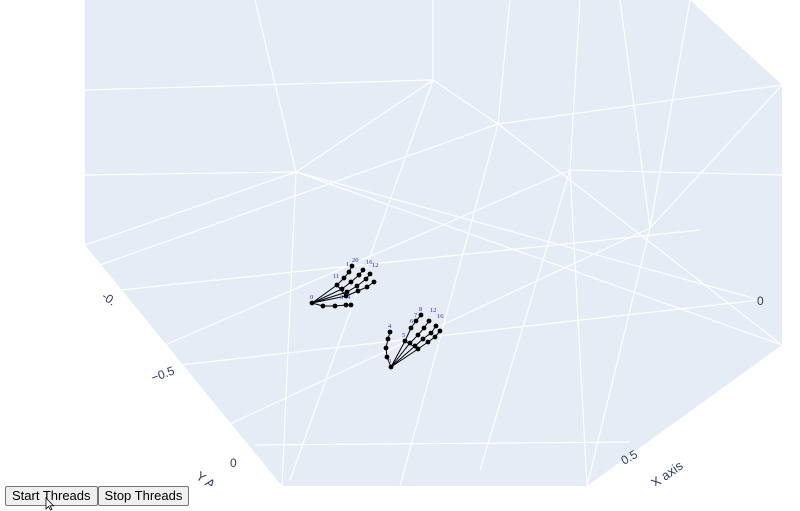 The image size is (800, 511). What do you see at coordinates (51, 496) in the screenshot?
I see `start-threads-button: Start Threads` at bounding box center [51, 496].